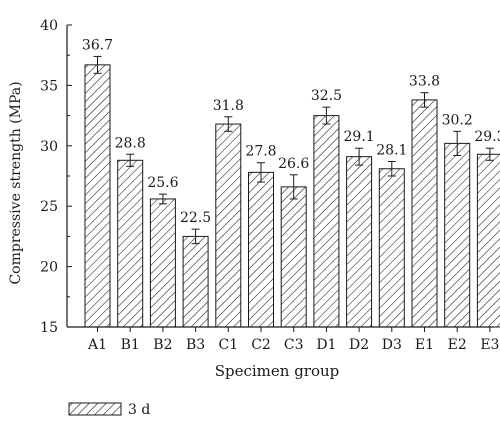 Image resolution: width=500 pixels, height=435 pixels. What do you see at coordinates (195, 236) in the screenshot?
I see `error-bar-B3` at bounding box center [195, 236].